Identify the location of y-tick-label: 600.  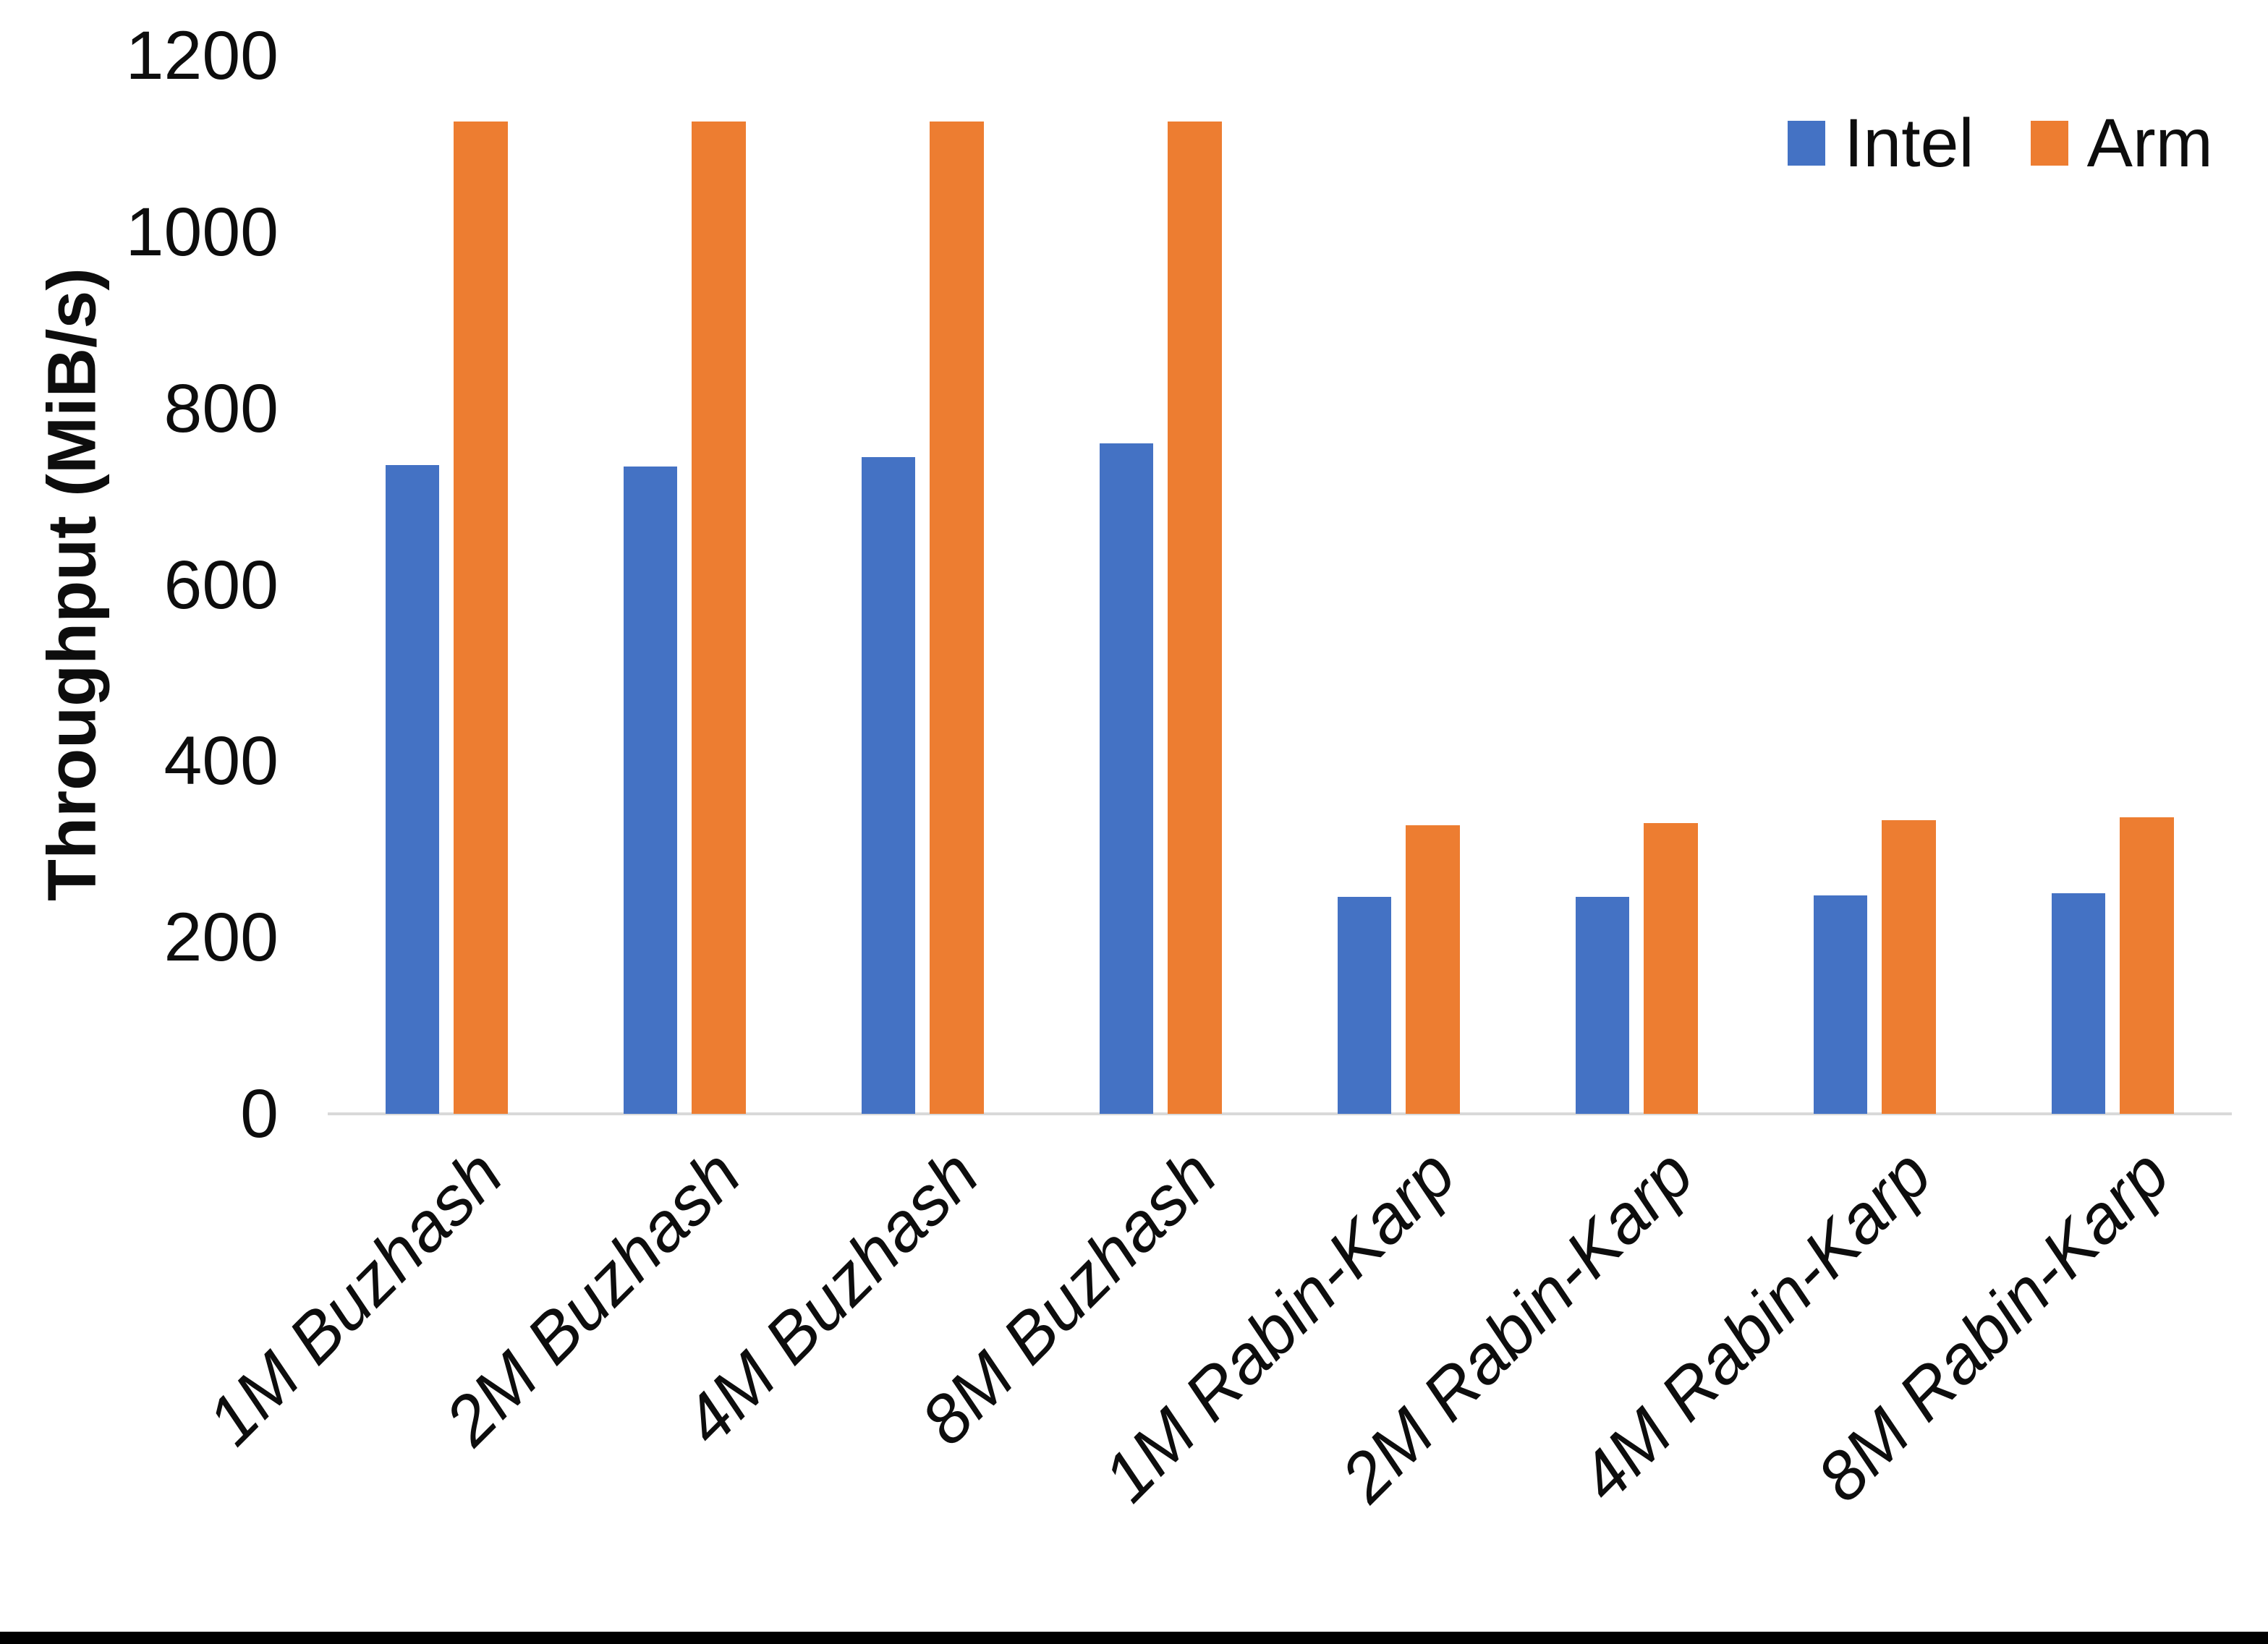
(221, 584).